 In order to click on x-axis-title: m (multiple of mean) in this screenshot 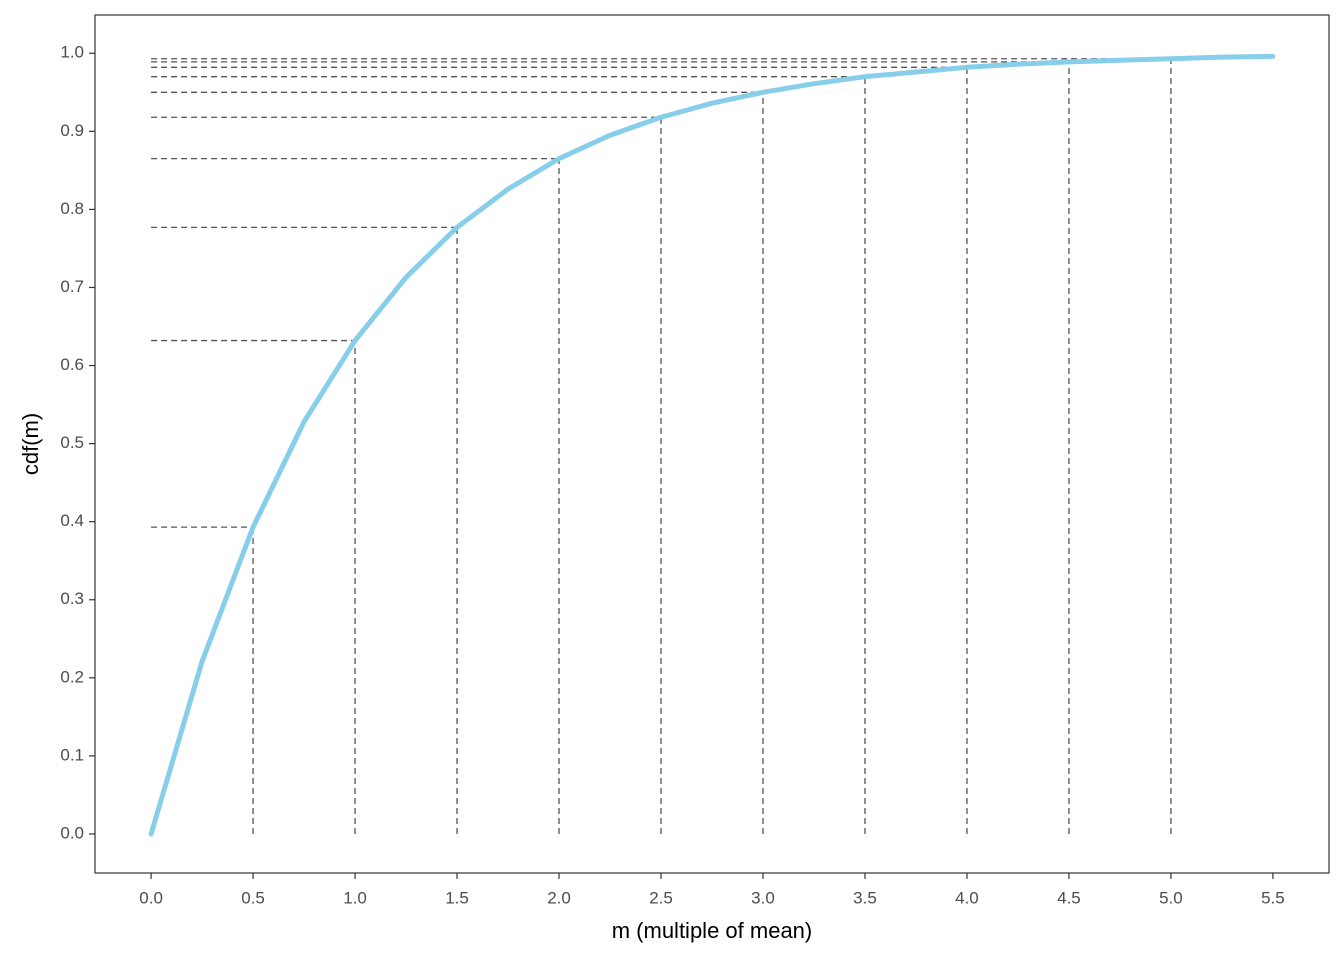, I will do `click(712, 930)`.